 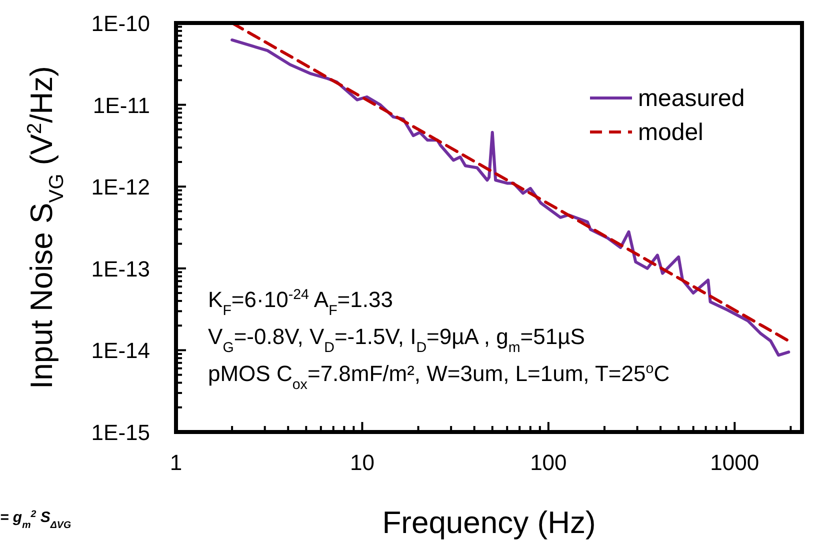 I want to click on y-tick-label: 1E-15, so click(x=120, y=432).